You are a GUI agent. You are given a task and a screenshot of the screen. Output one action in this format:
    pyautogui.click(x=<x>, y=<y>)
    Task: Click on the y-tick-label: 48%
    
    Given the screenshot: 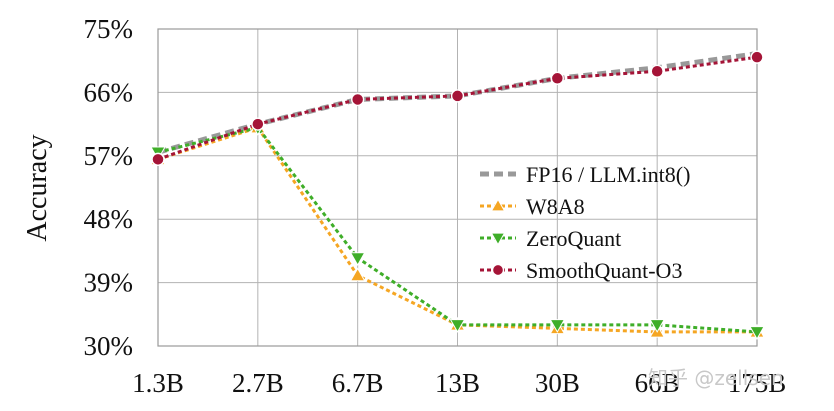 What is the action you would take?
    pyautogui.click(x=109, y=219)
    